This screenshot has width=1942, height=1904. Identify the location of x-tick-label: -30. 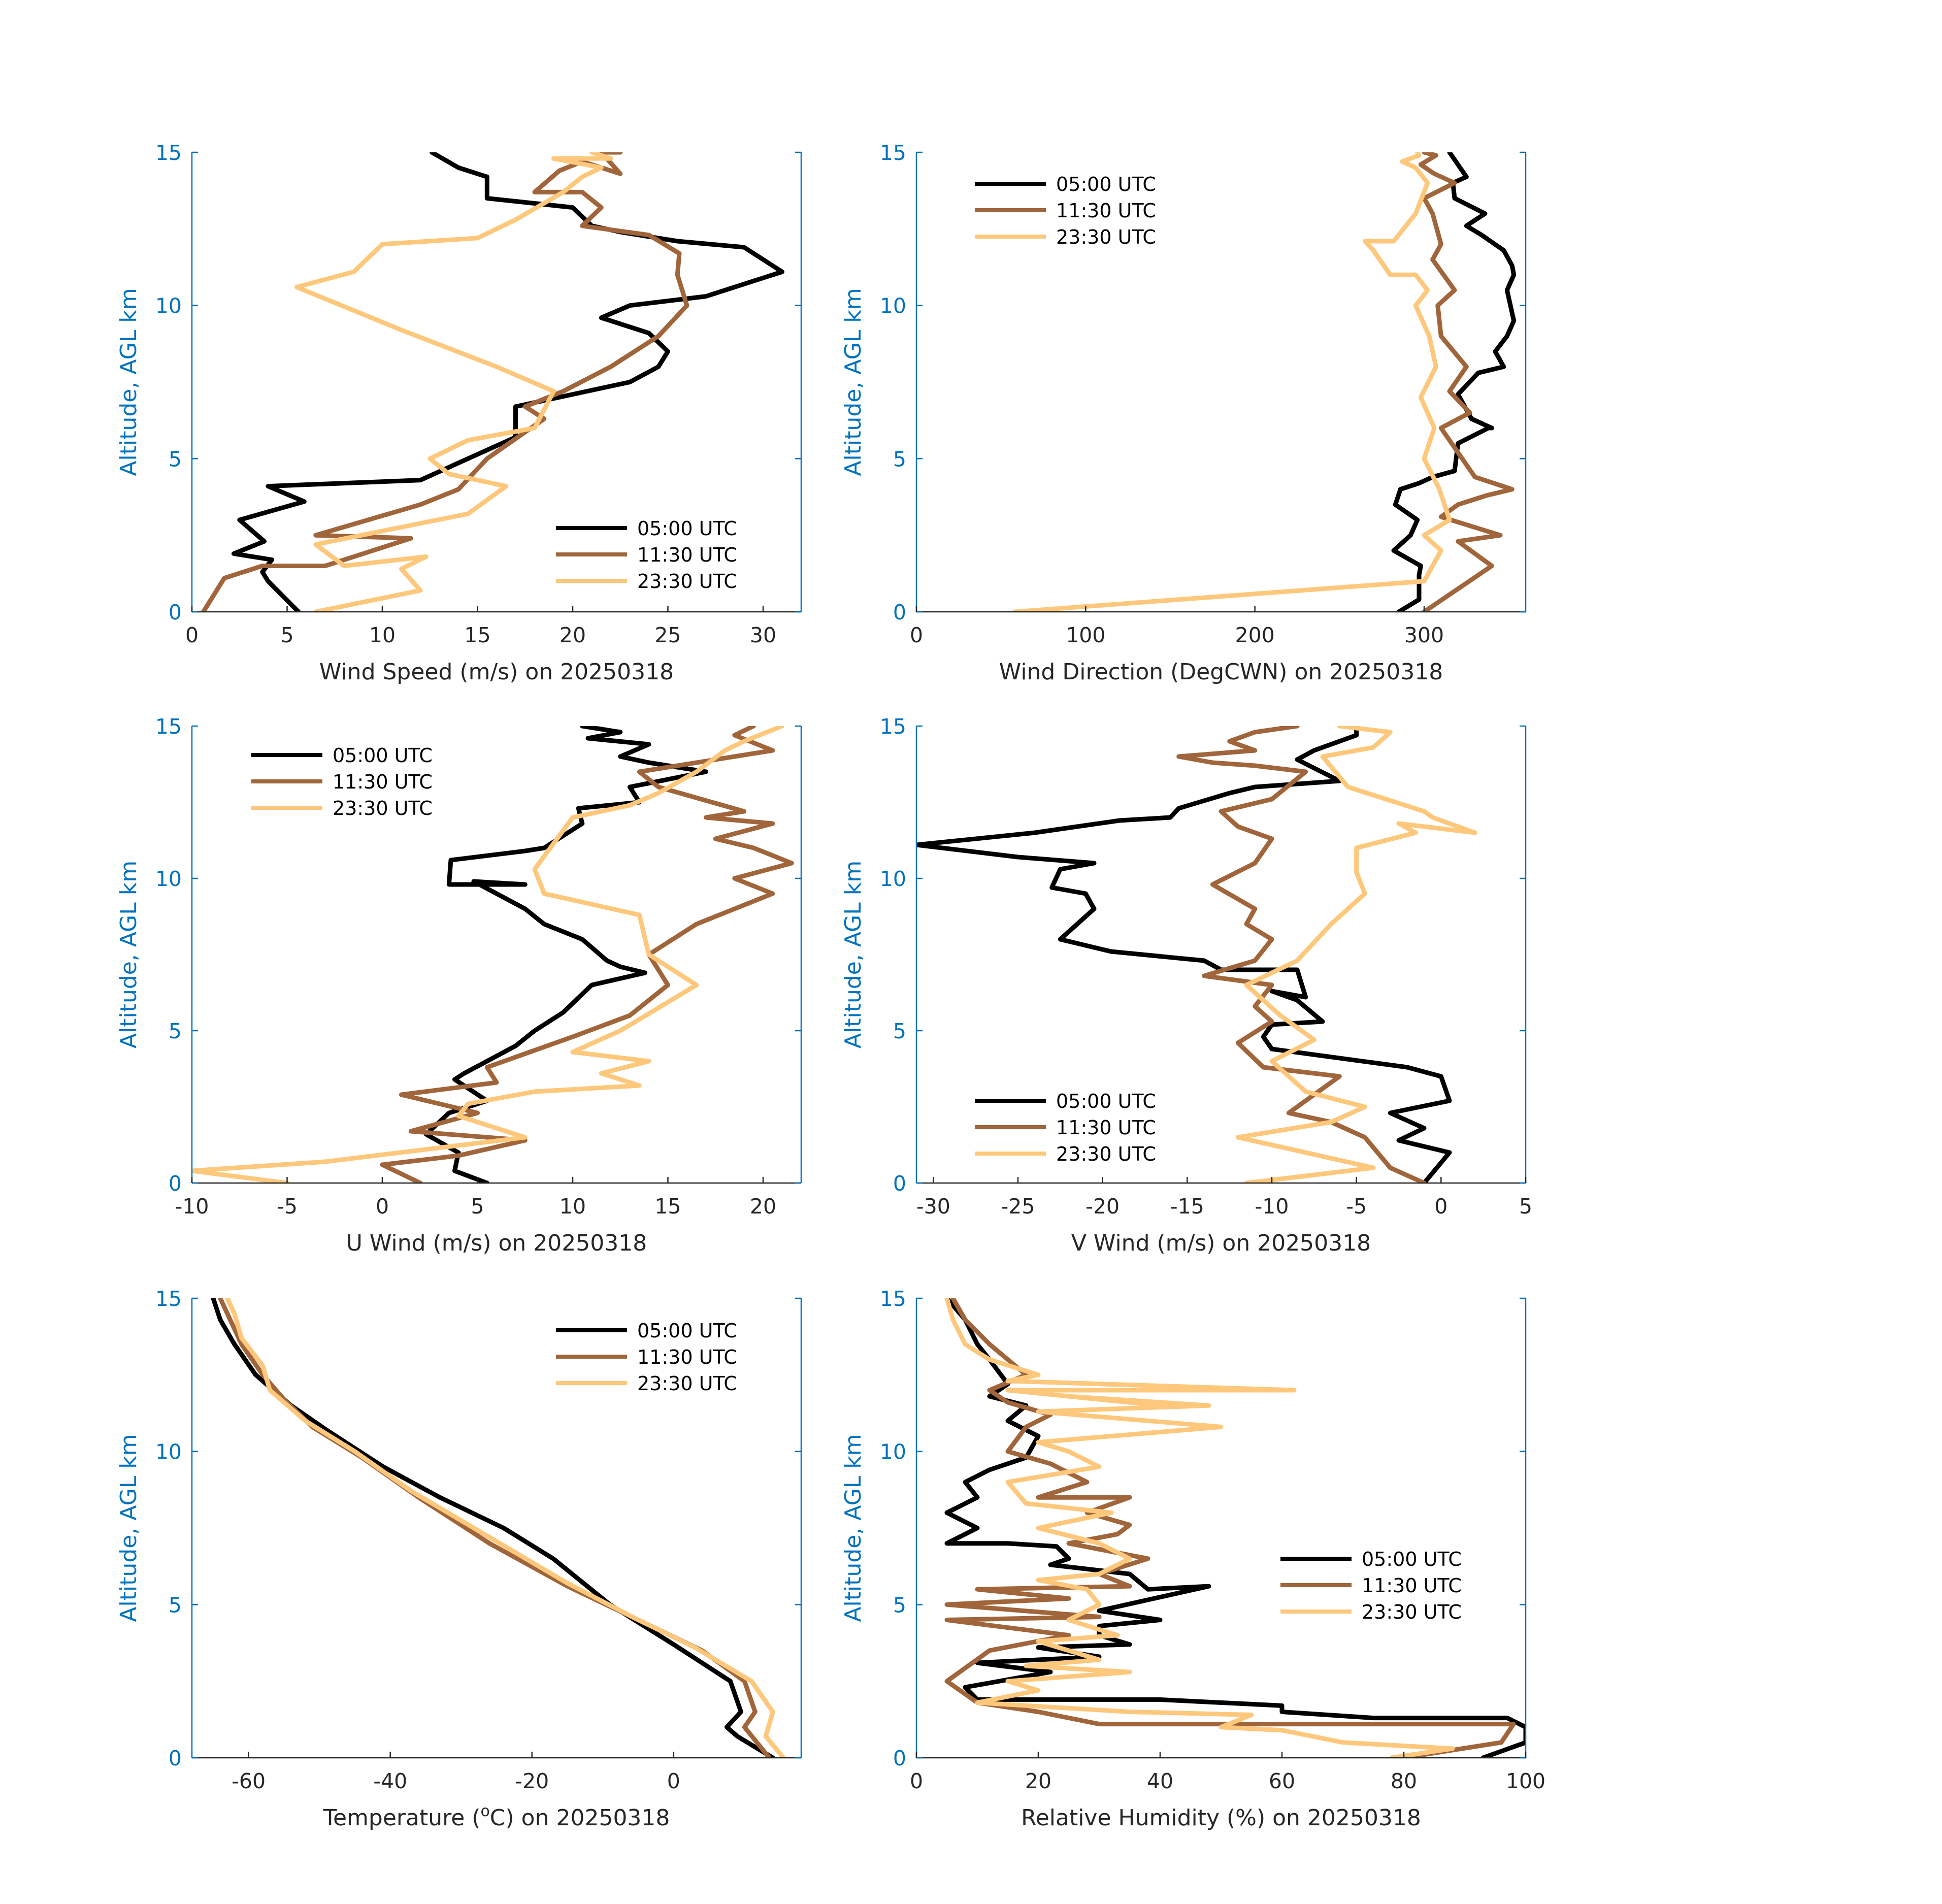
(933, 1207).